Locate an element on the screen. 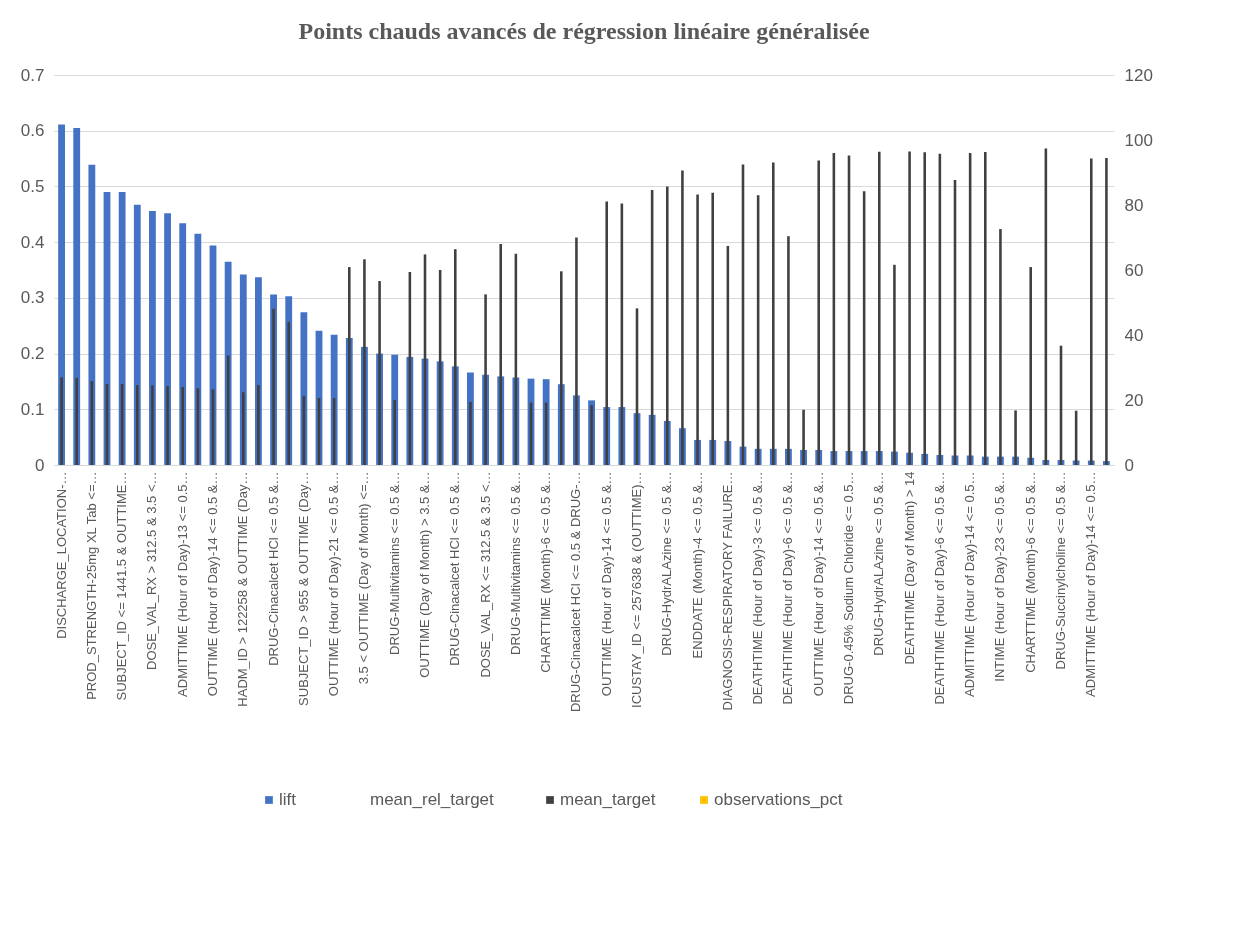 This screenshot has width=1236, height=945. x-tick-label: DEATHTIME (Day of Month) > 14 is located at coordinates (909, 568).